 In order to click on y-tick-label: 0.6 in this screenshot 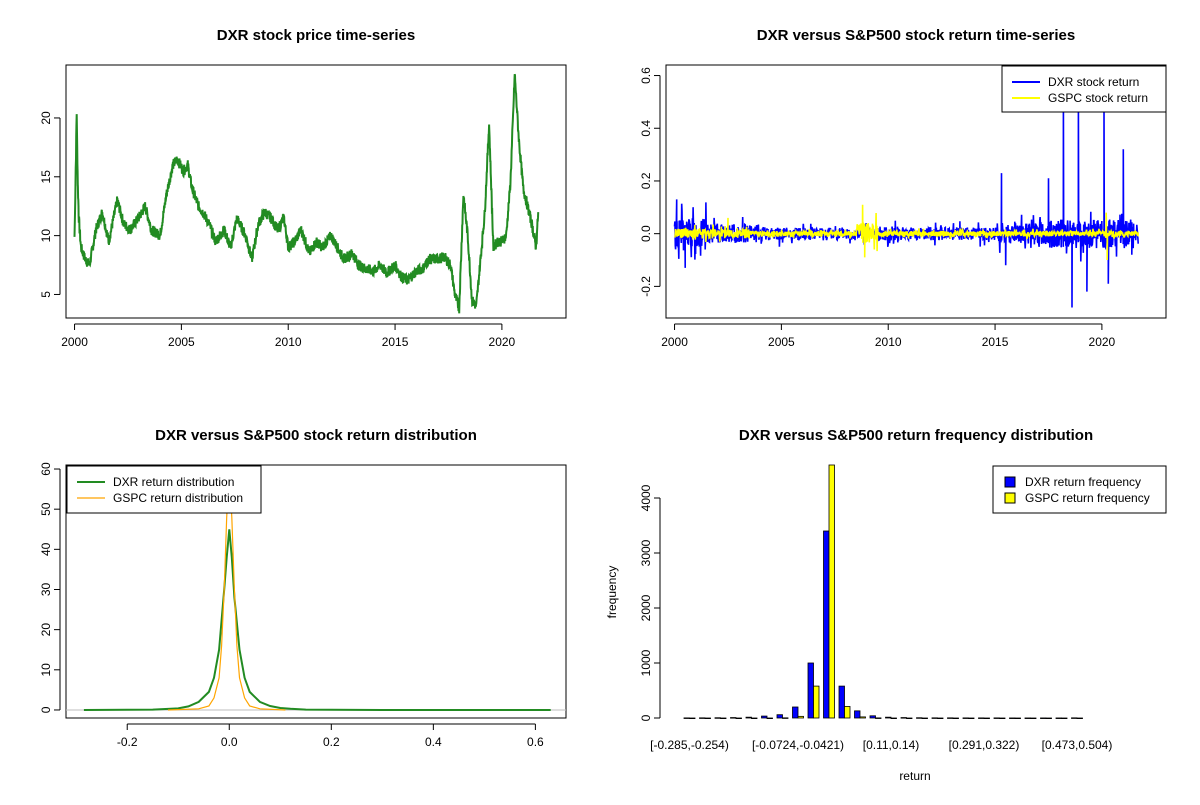, I will do `click(646, 75)`.